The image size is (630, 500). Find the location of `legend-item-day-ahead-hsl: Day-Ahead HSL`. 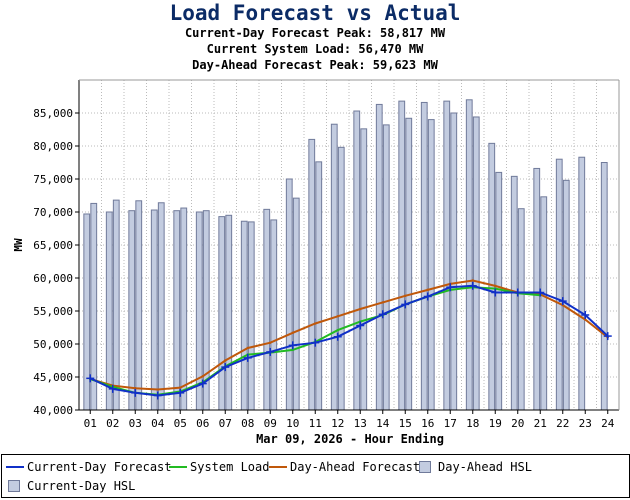

legend-item-day-ahead-hsl: Day-Ahead HSL is located at coordinates (474, 467).